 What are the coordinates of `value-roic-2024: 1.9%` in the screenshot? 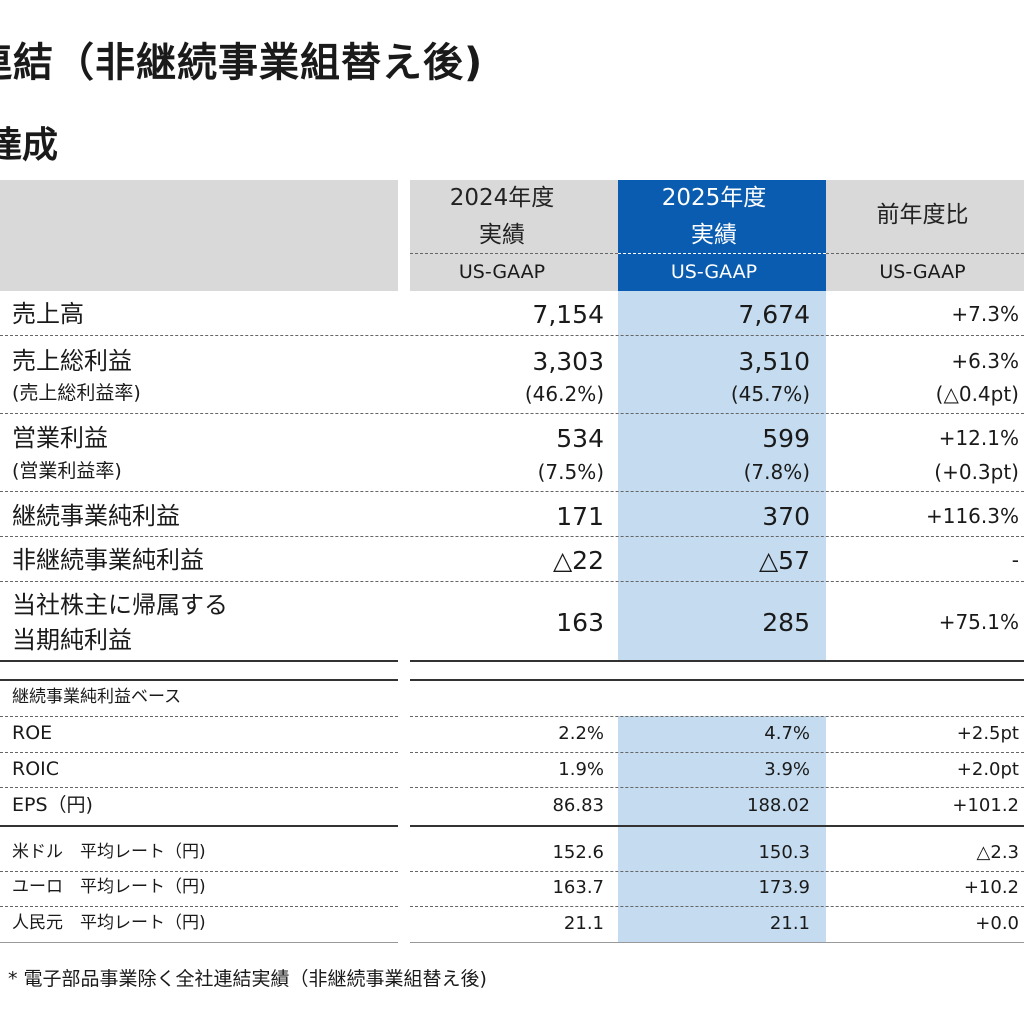 It's located at (581, 769).